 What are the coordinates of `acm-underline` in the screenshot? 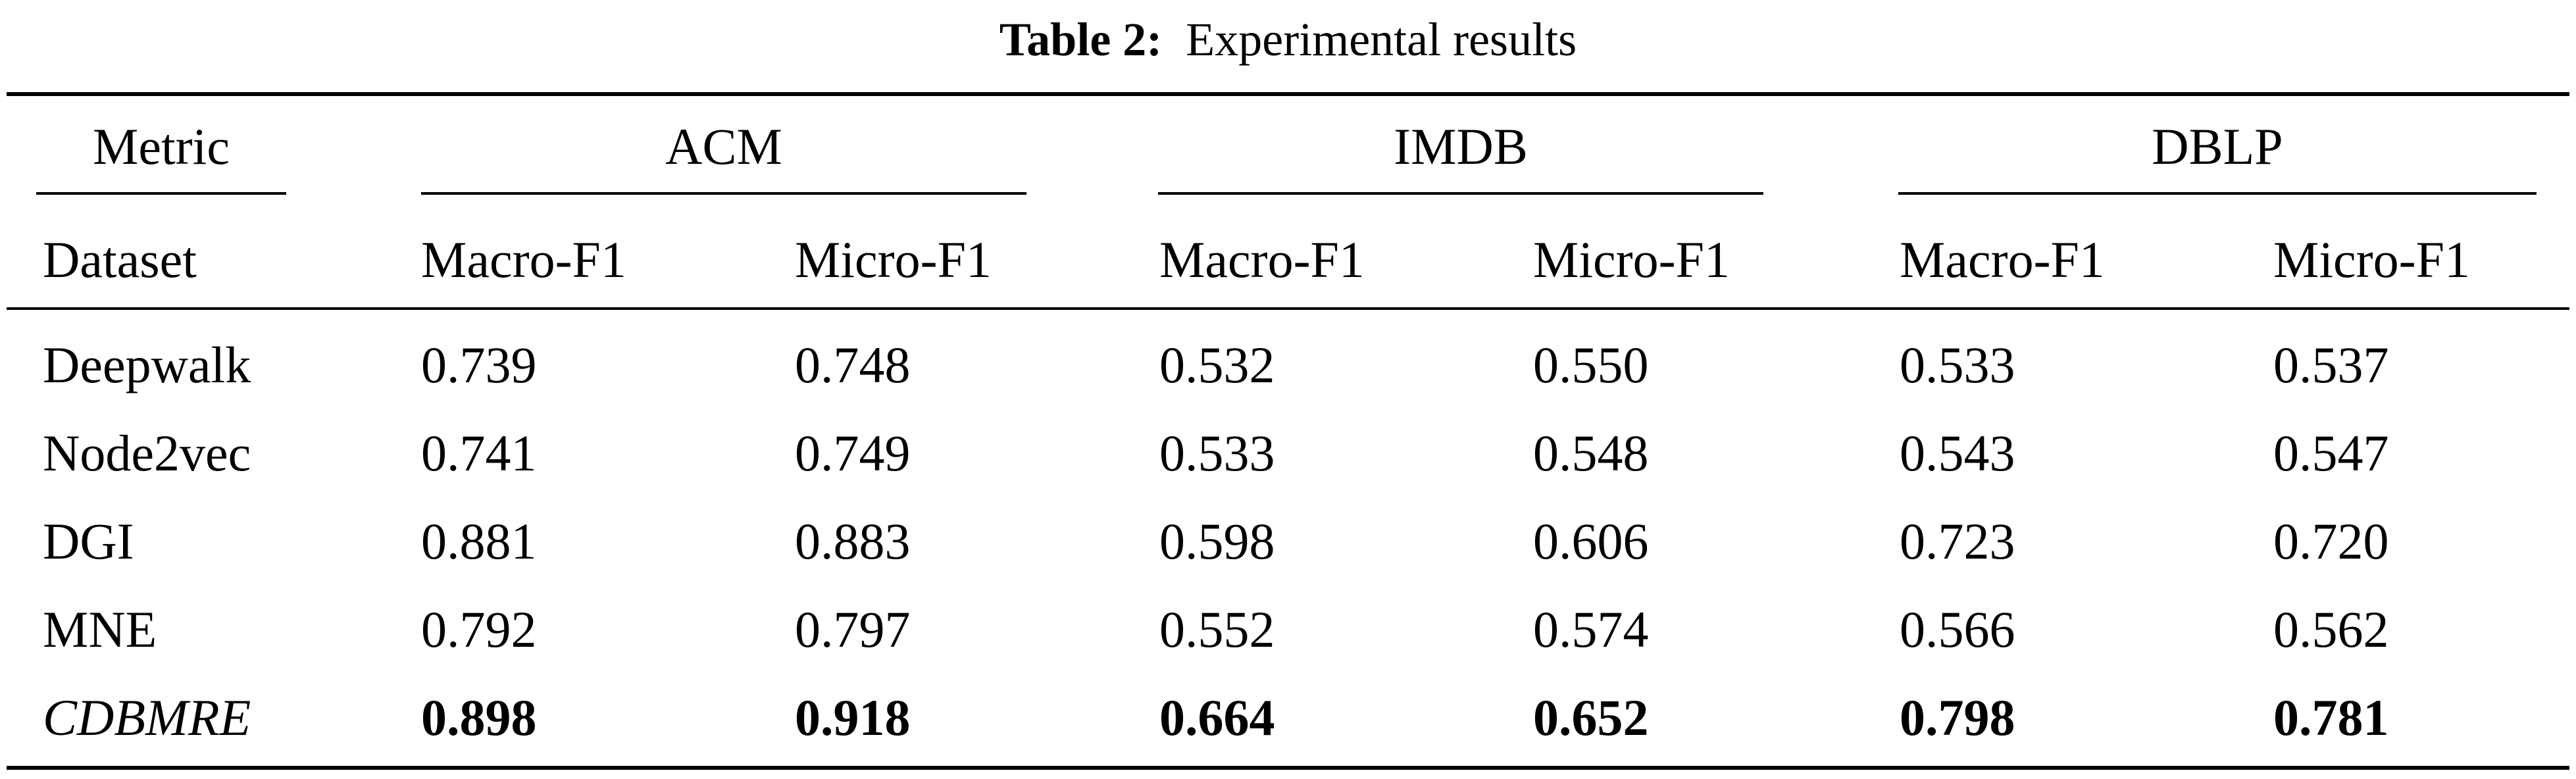 It's located at (723, 193).